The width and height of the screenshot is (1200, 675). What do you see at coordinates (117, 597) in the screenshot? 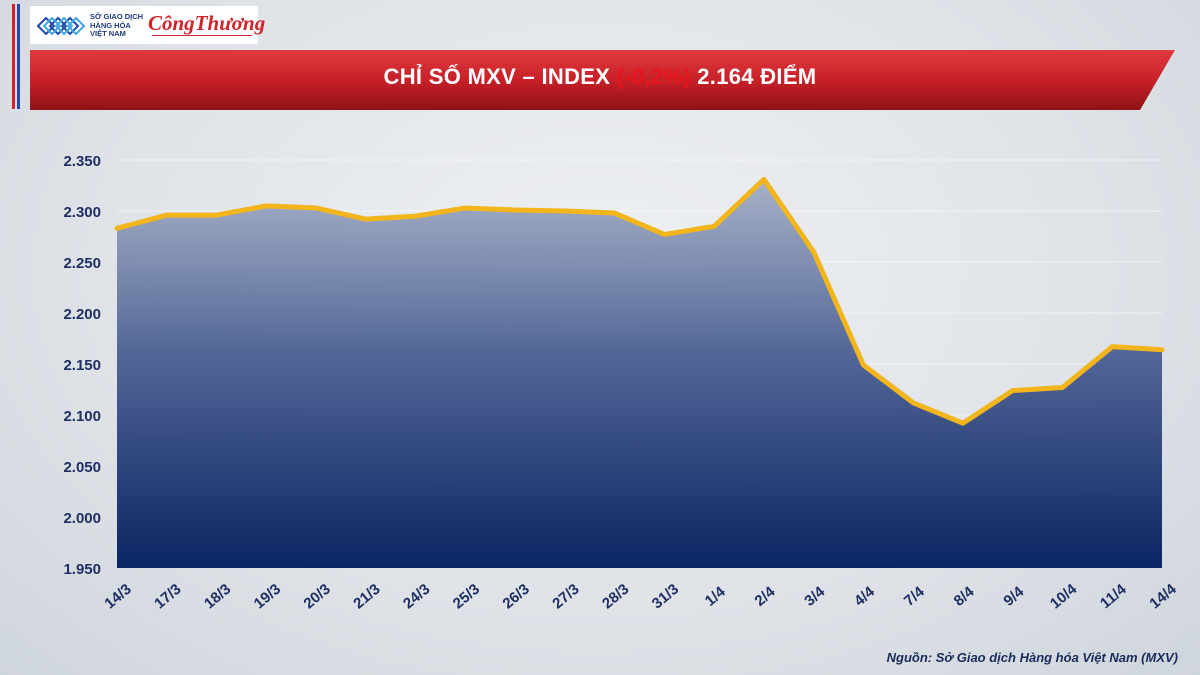
I see `x-tick-label: 14/3` at bounding box center [117, 597].